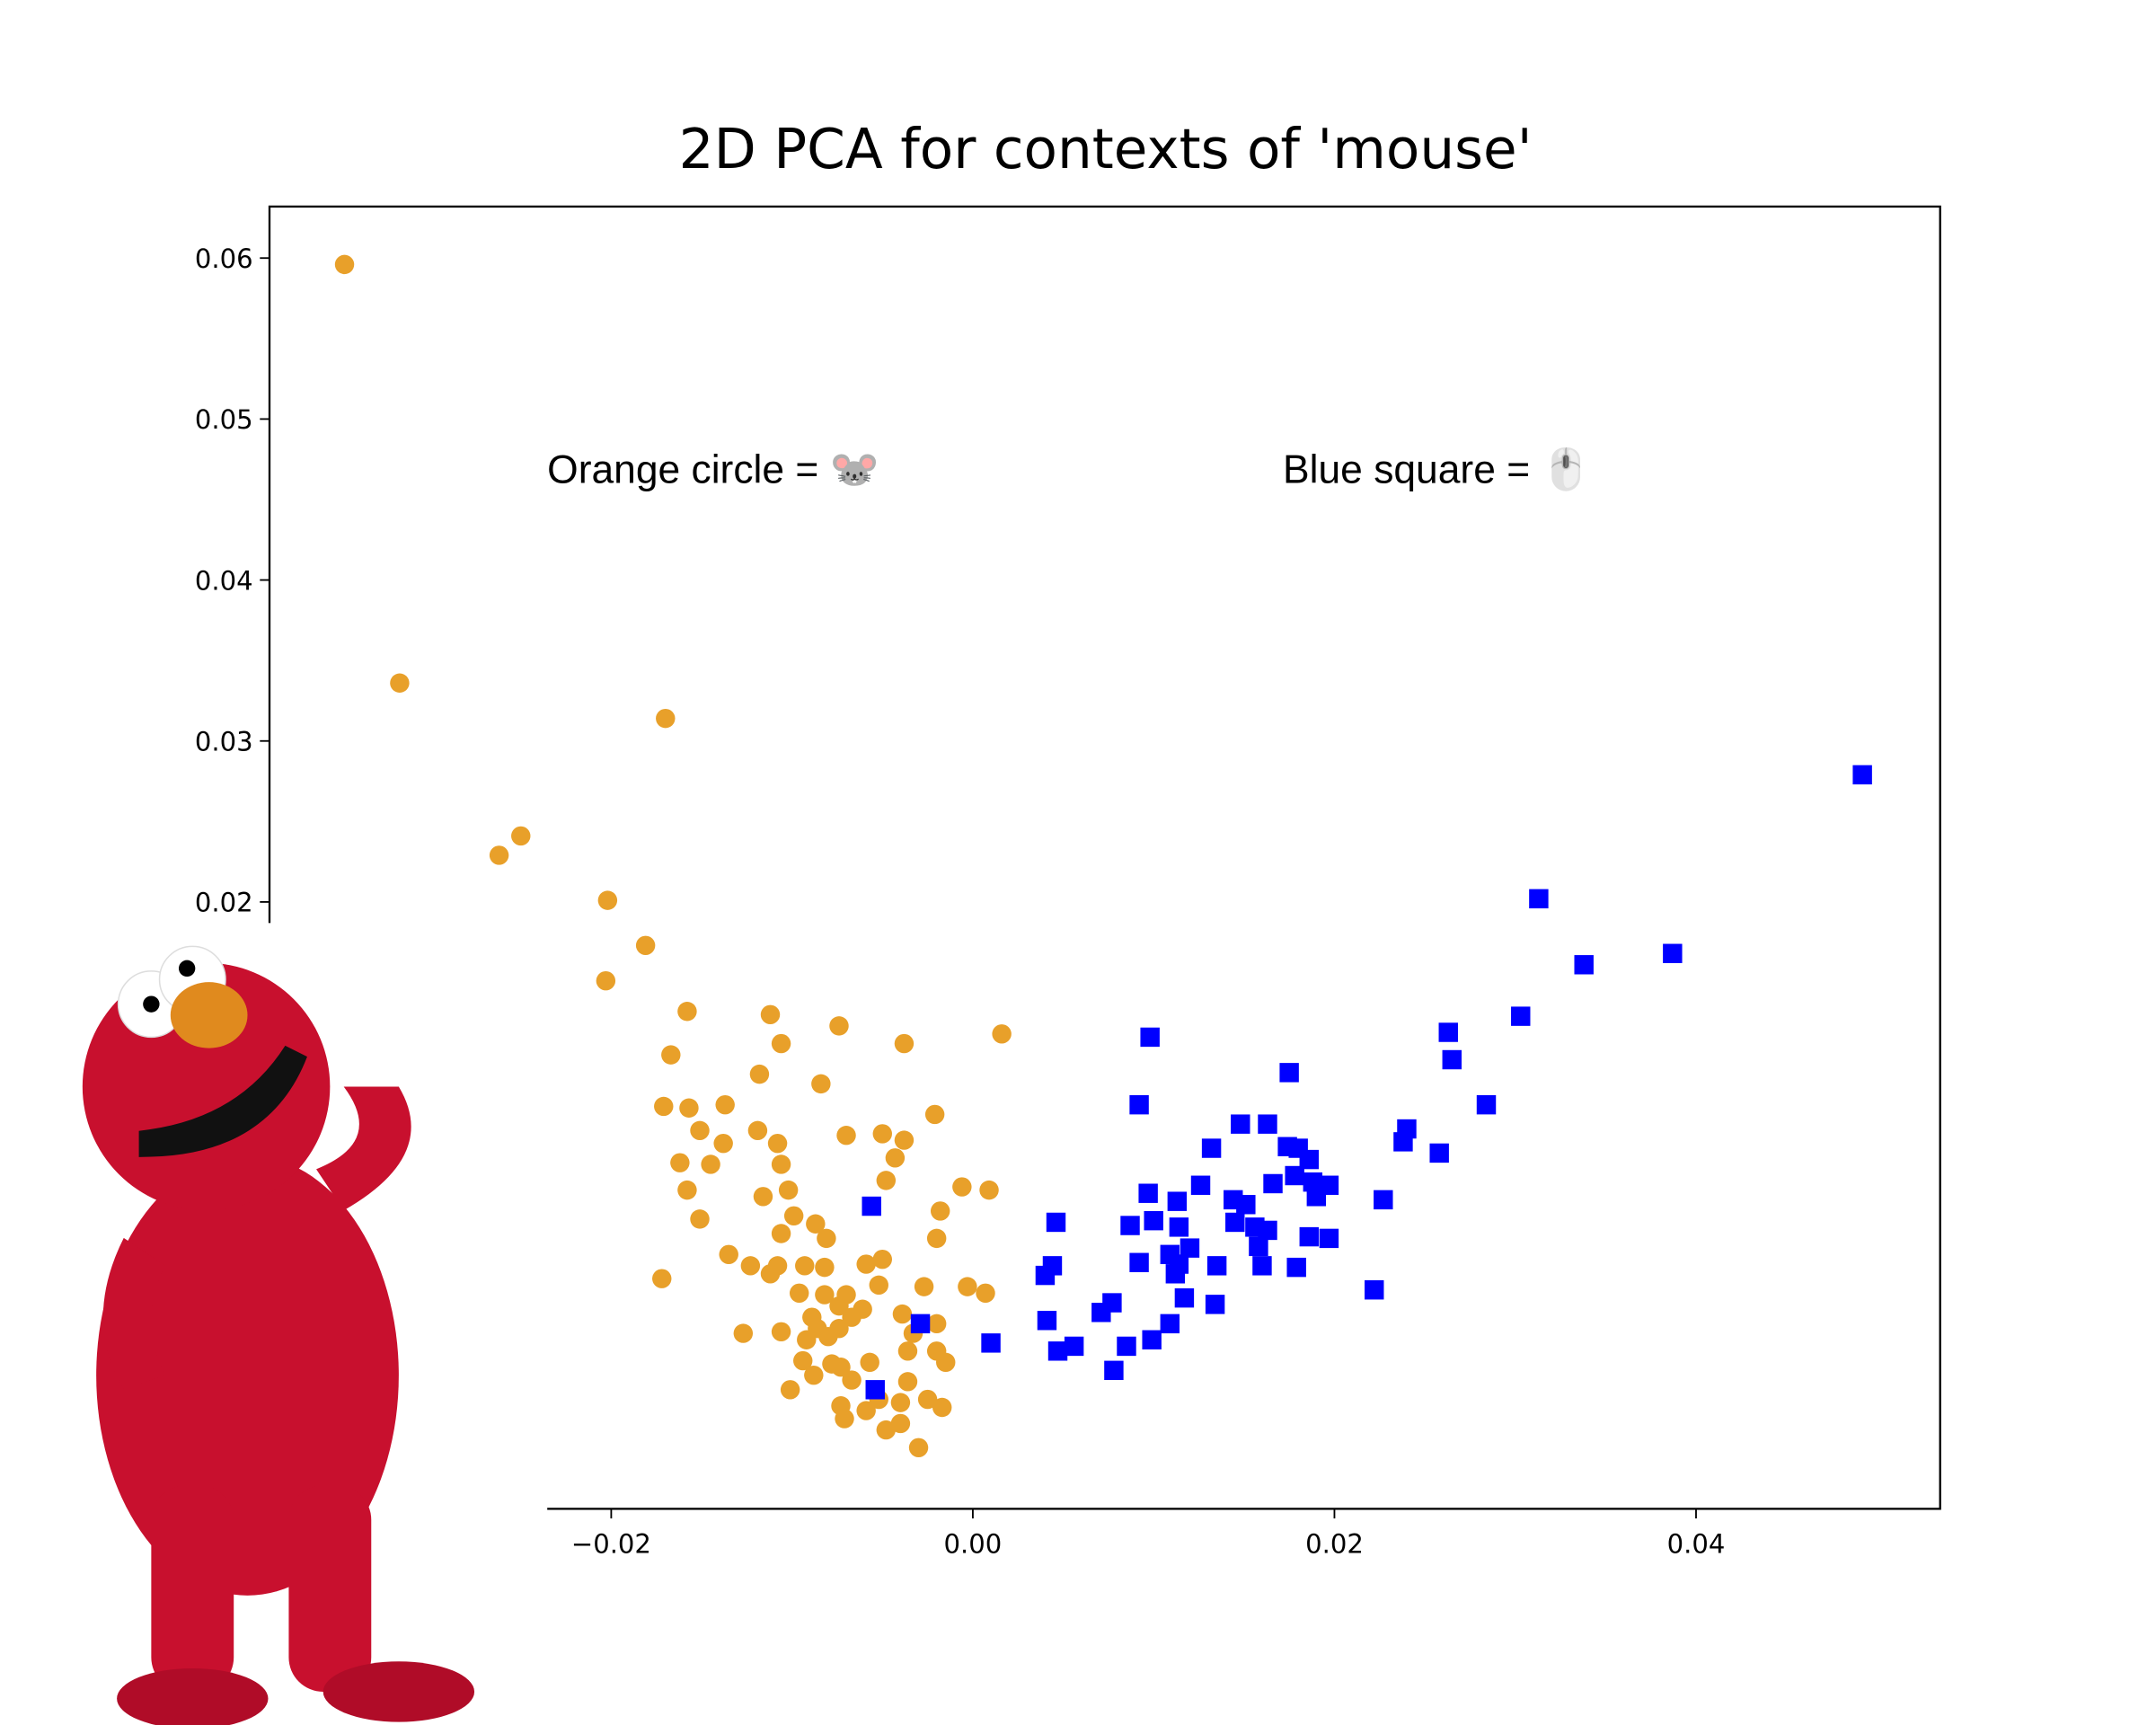  Describe the element at coordinates (224, 419) in the screenshot. I see `y-tick-label: 0.05` at that location.